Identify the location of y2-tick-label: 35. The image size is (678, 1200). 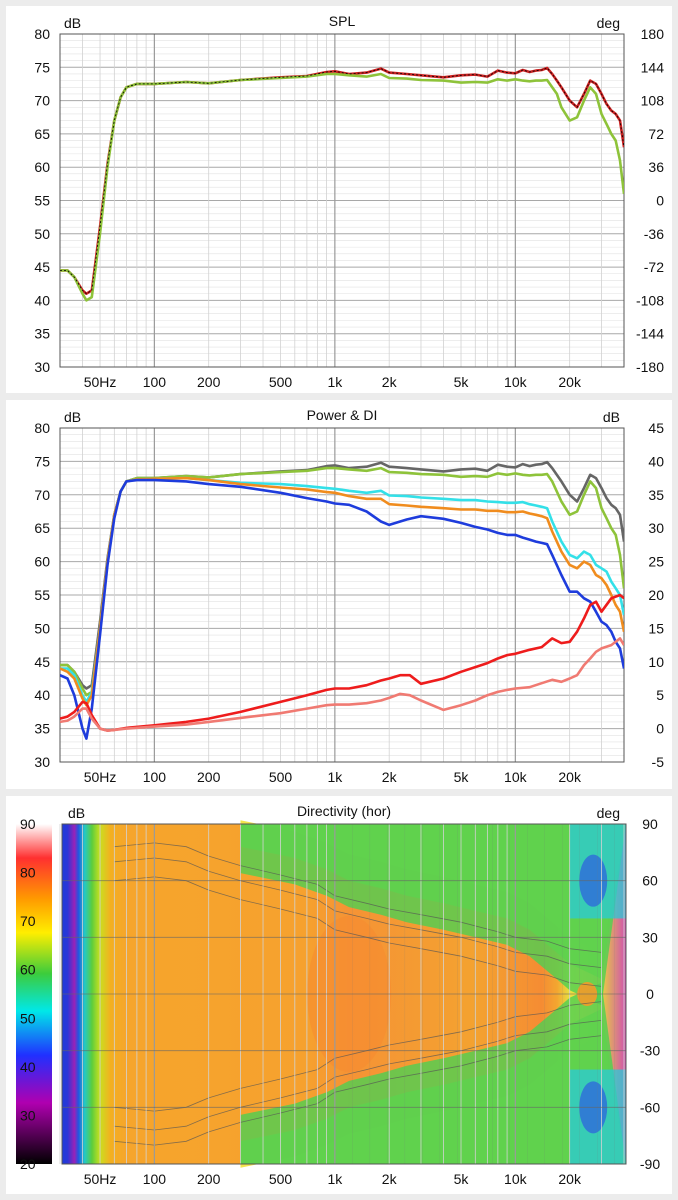
(656, 495).